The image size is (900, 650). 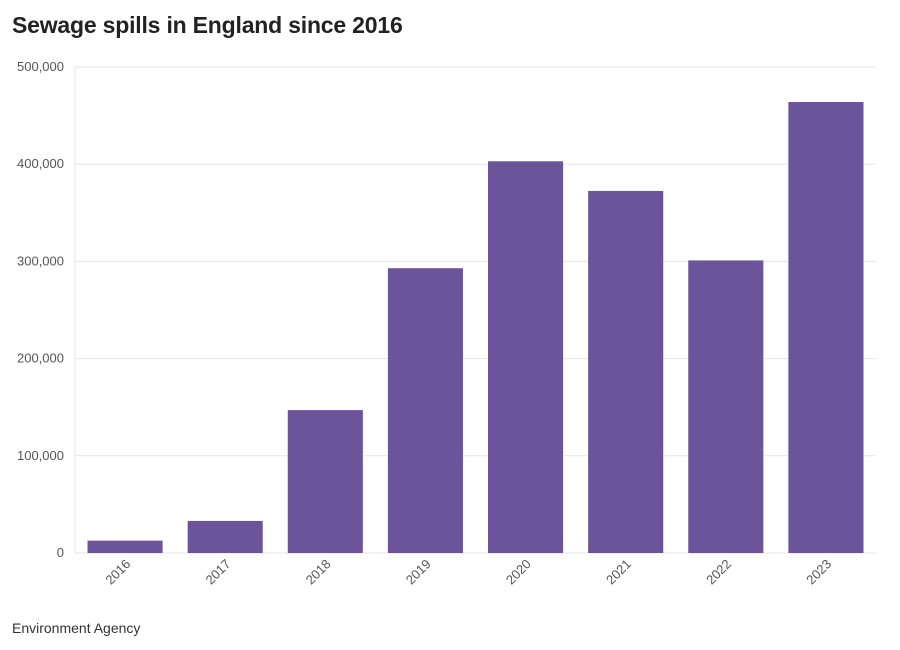 I want to click on x-tick-label: 2017, so click(x=217, y=571).